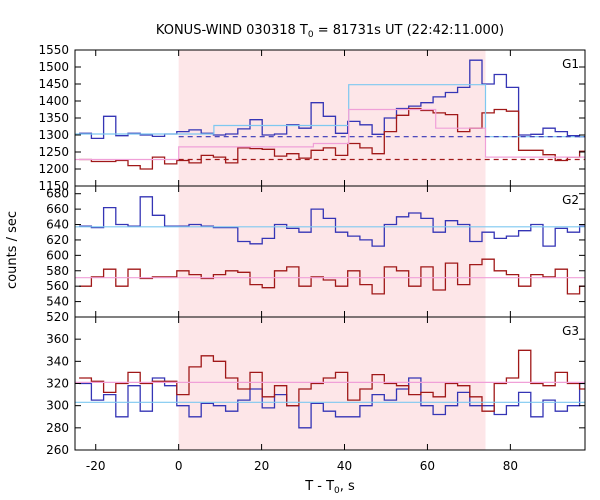 The width and height of the screenshot is (600, 500). Describe the element at coordinates (53, 101) in the screenshot. I see `y-tick-label: 1400` at that location.